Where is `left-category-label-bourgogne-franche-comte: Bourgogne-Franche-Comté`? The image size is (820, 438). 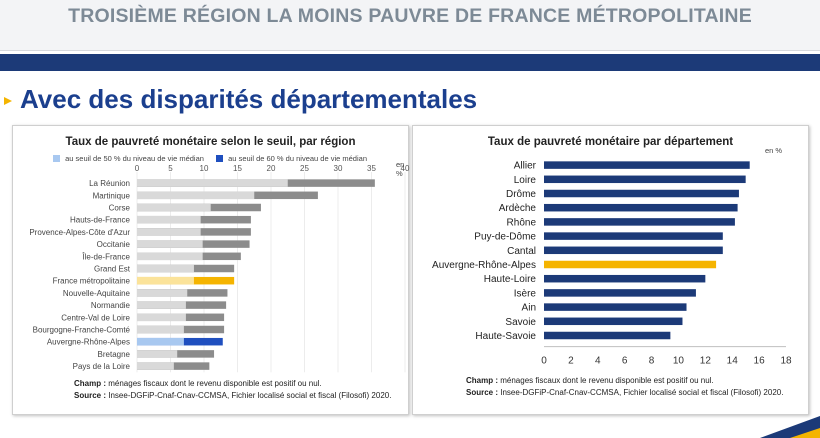
left-category-label-bourgogne-franche-comte: Bourgogne-Franche-Comté is located at coordinates (82, 330).